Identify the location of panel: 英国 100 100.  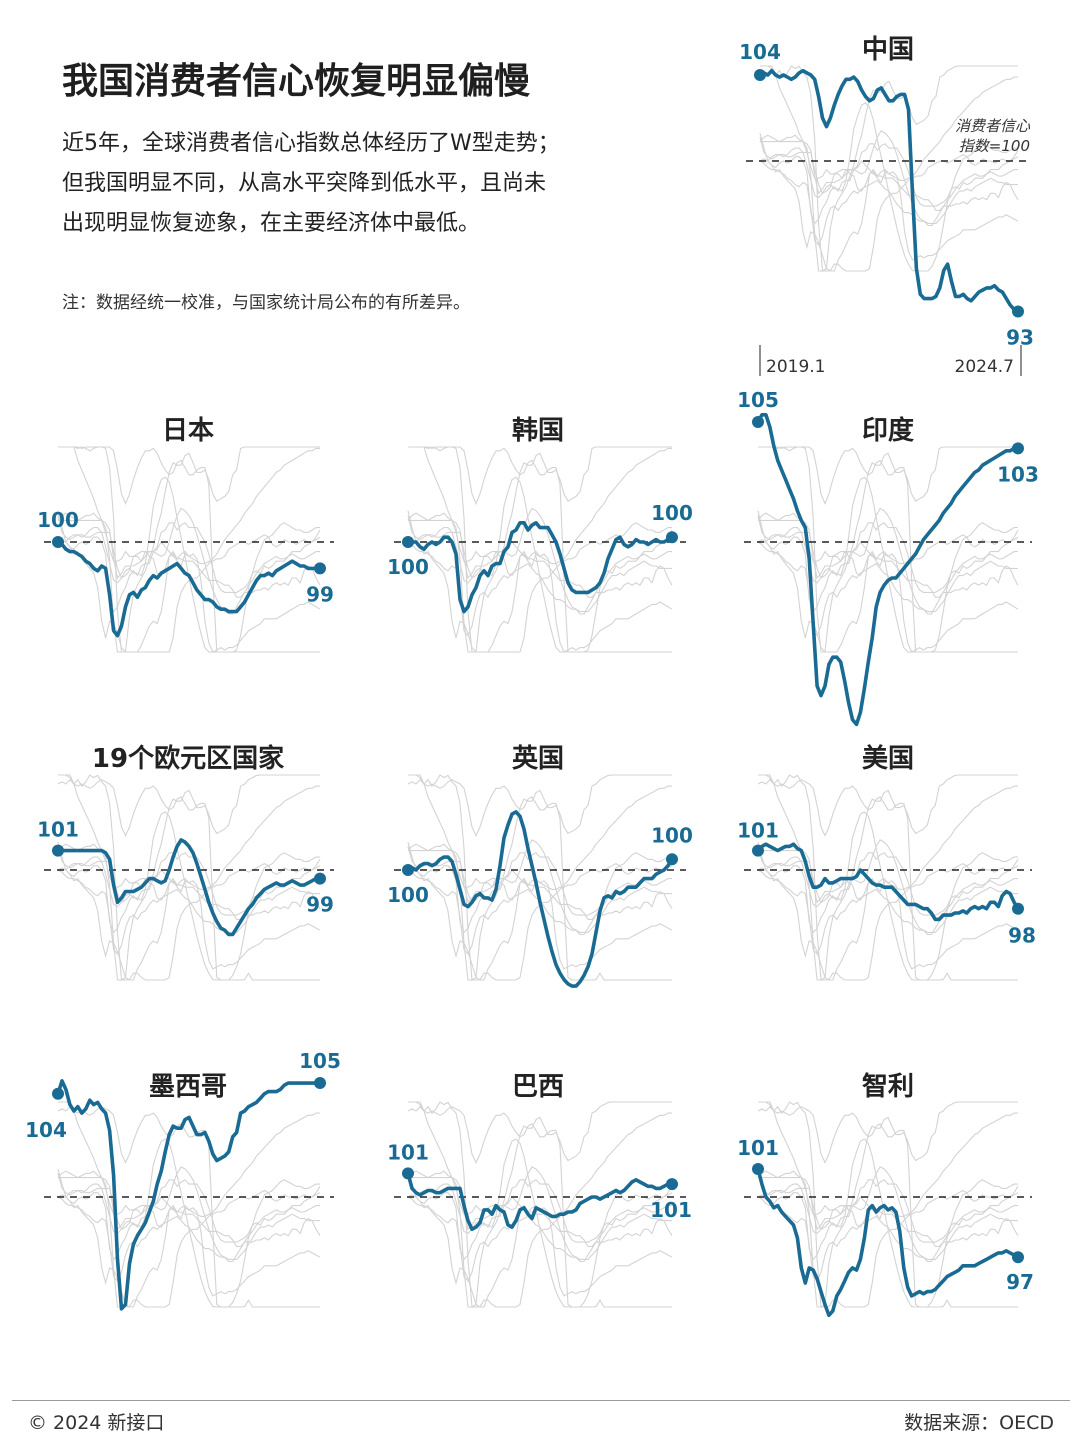
(540, 866).